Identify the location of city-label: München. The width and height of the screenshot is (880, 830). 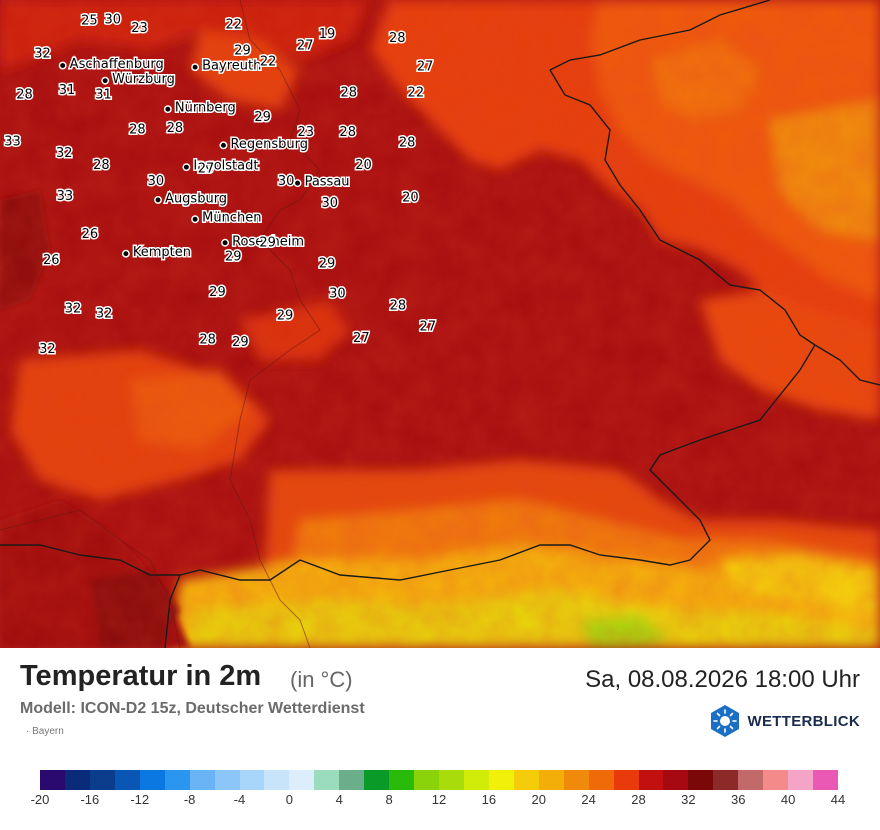
(231, 218).